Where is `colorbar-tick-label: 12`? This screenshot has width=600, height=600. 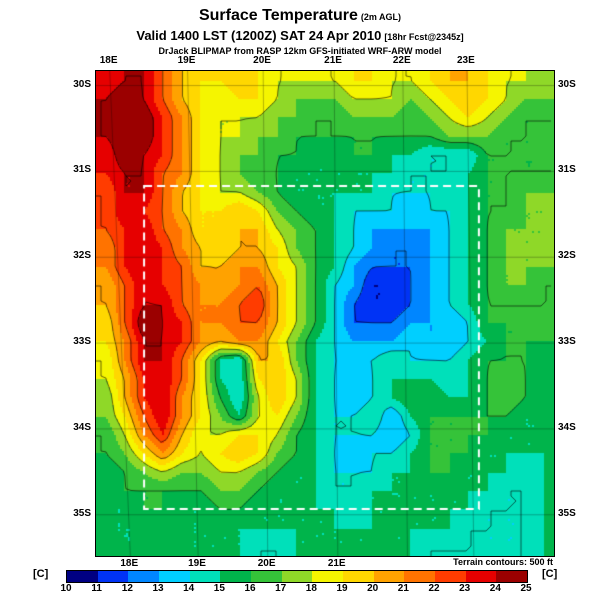
colorbar-tick-label: 12 is located at coordinates (127, 588).